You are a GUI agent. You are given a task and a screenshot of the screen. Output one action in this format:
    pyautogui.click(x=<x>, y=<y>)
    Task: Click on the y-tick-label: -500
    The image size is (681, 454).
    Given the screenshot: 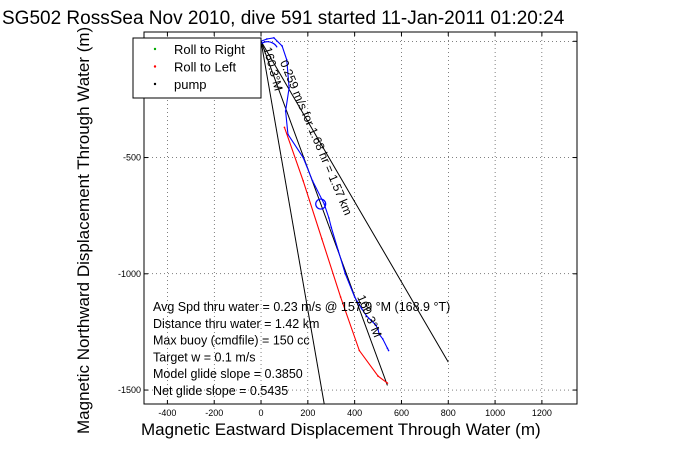 What is the action you would take?
    pyautogui.click(x=132, y=158)
    